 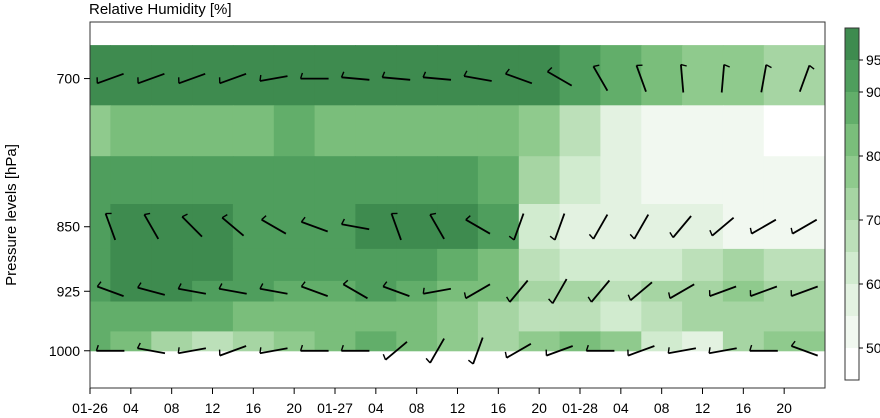 I want to click on colorbar-tick-label: 60, so click(x=873, y=284).